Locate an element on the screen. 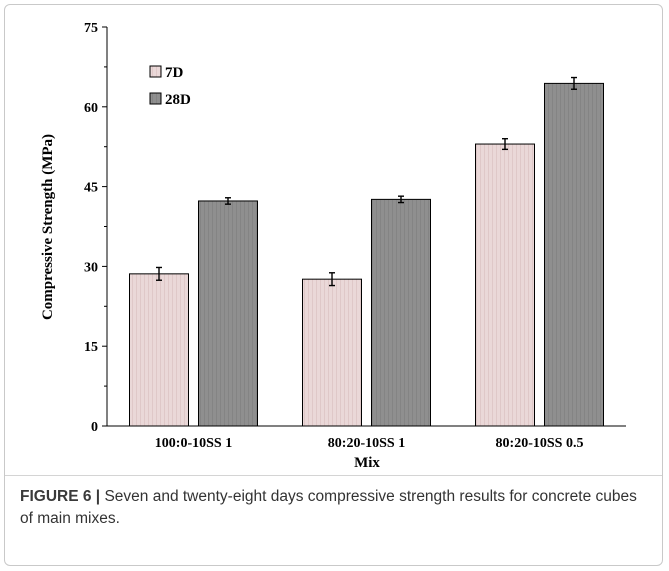  x-tick-label: 100:0-10SS 1 is located at coordinates (193, 443).